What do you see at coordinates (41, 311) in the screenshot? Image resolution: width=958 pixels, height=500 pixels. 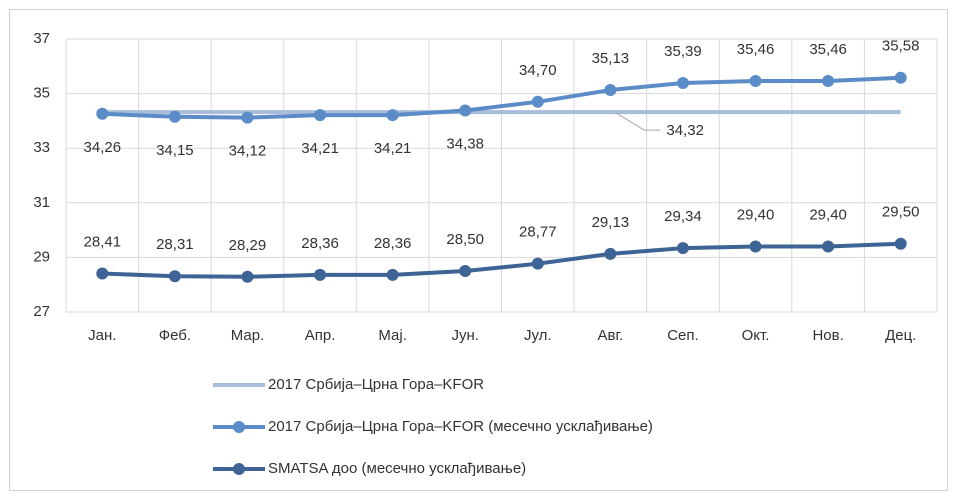 I see `y-tick-label: 27` at bounding box center [41, 311].